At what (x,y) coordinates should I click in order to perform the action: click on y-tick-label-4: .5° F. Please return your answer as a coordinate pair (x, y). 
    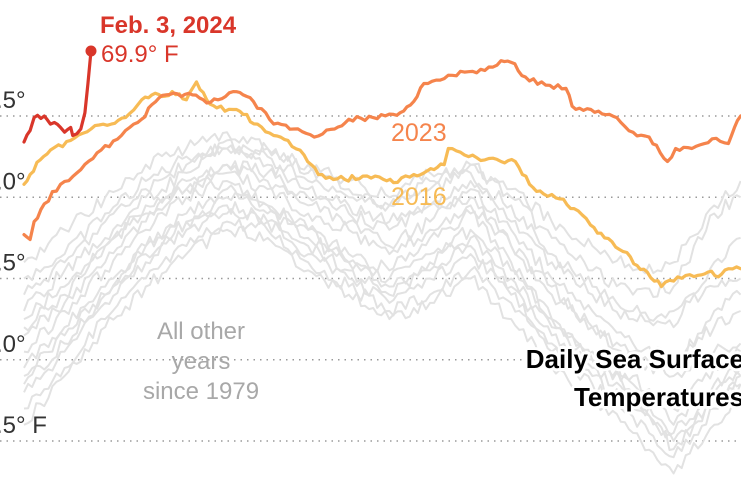
    Looking at the image, I should click on (23, 425).